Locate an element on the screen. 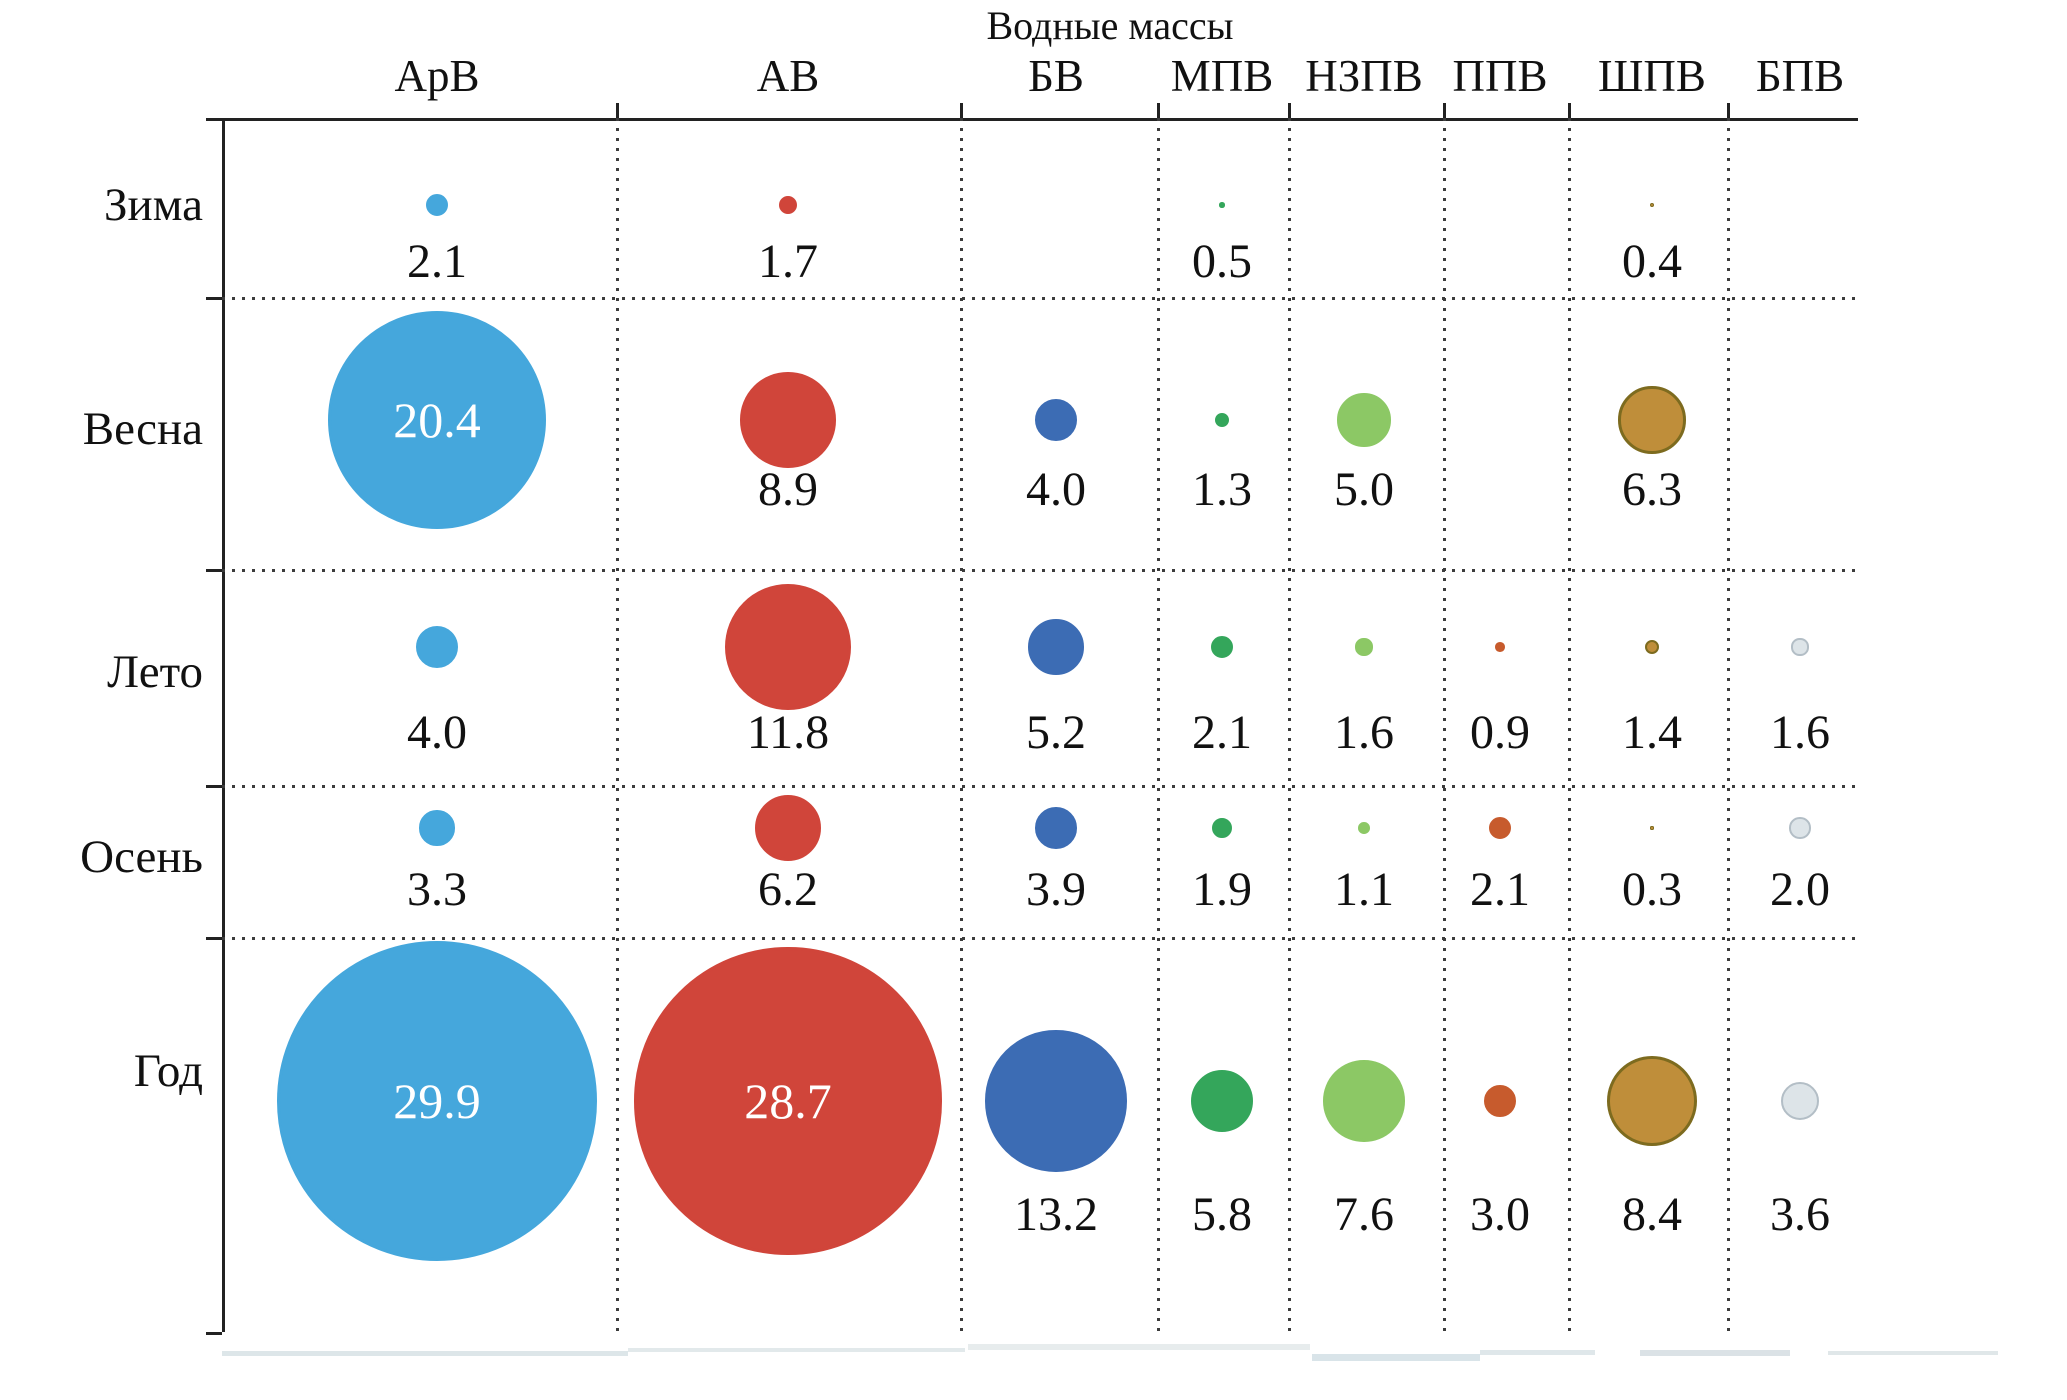  bubble-value-god-av: 28.7 is located at coordinates (788, 1100).